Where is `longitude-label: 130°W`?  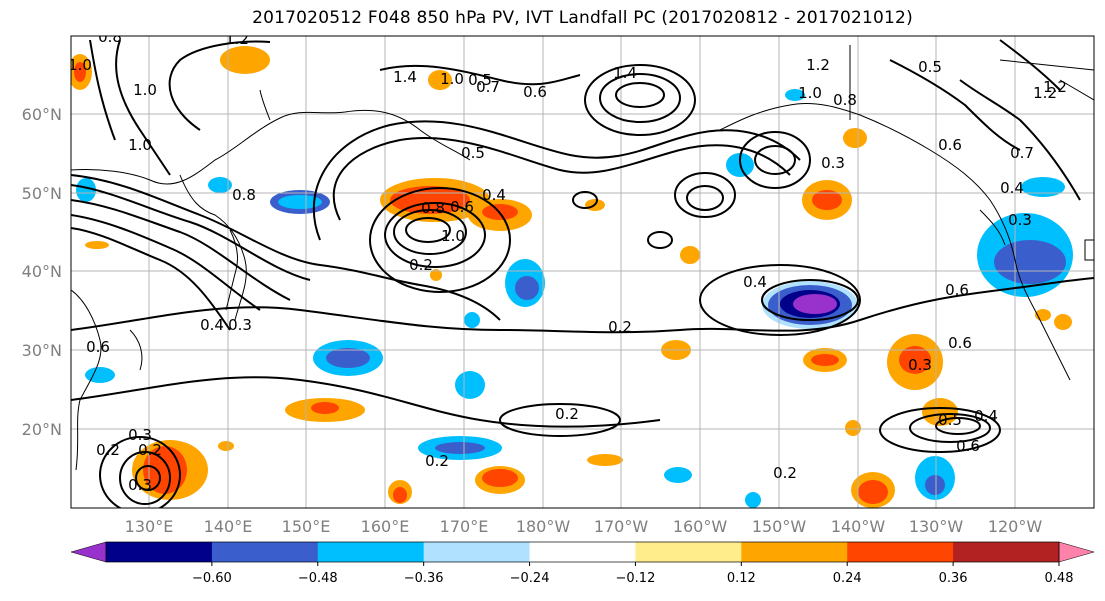 longitude-label: 130°W is located at coordinates (936, 526).